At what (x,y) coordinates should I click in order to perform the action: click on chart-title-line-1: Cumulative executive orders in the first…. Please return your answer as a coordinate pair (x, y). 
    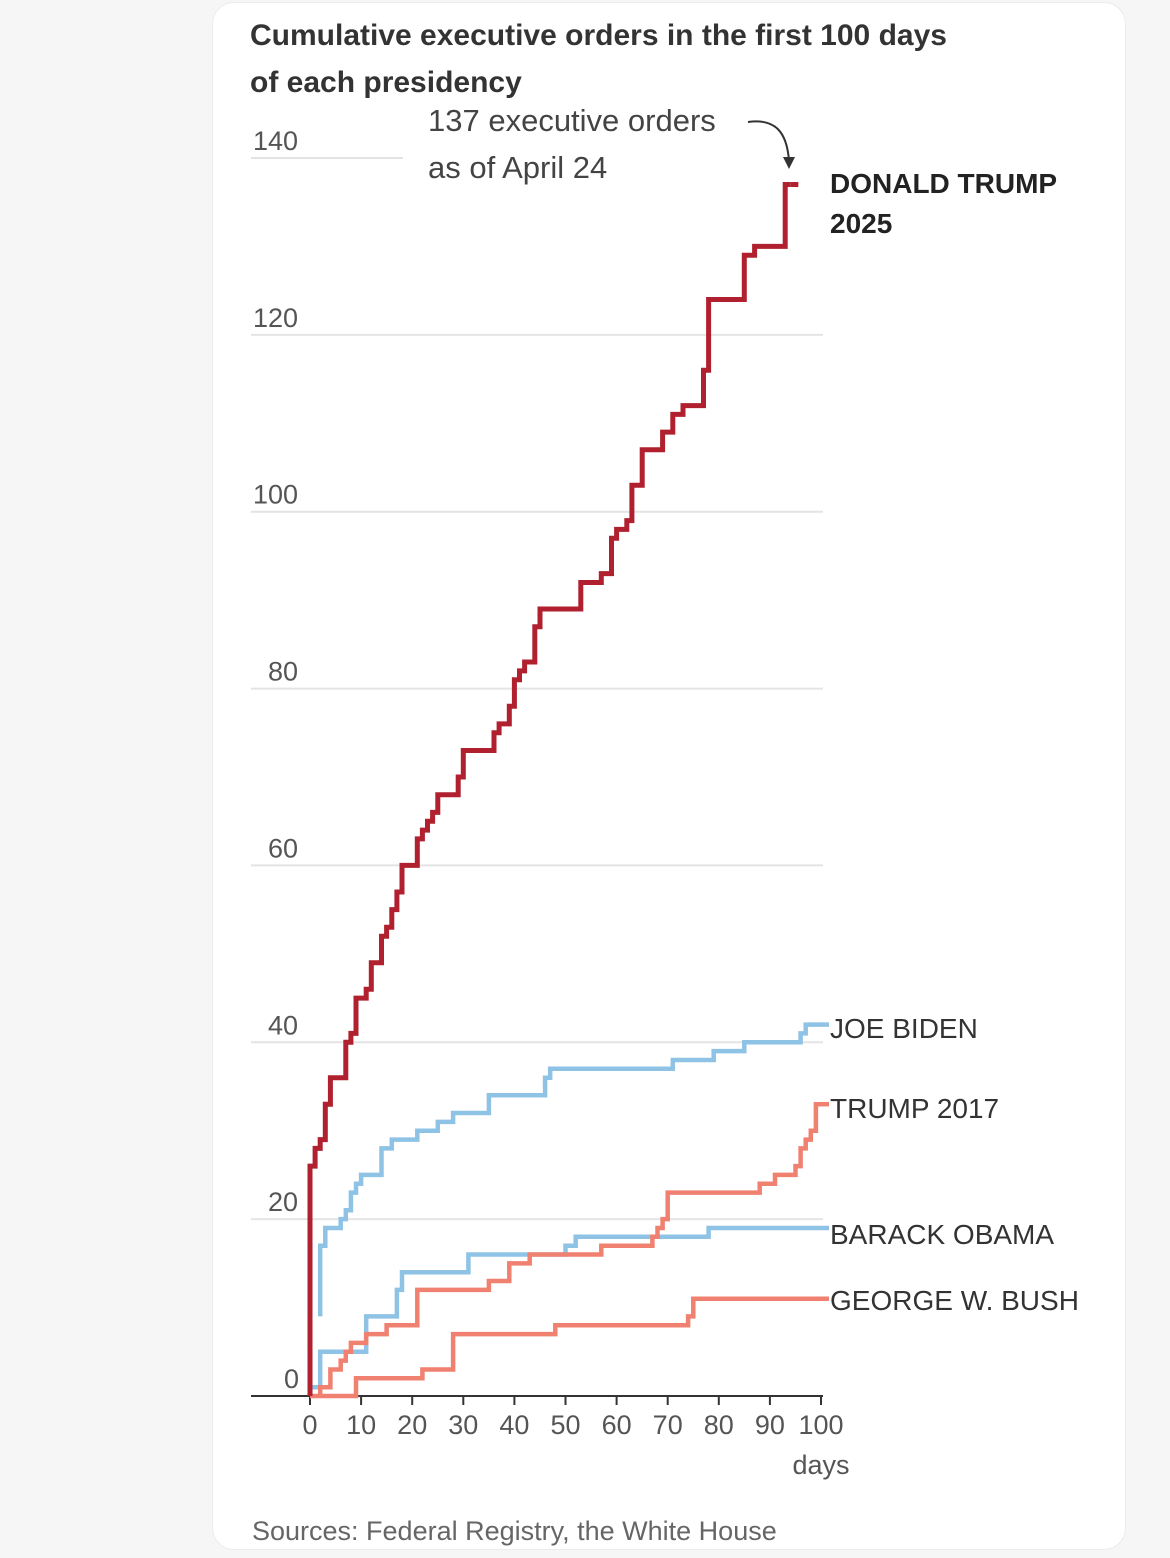
    Looking at the image, I should click on (598, 35).